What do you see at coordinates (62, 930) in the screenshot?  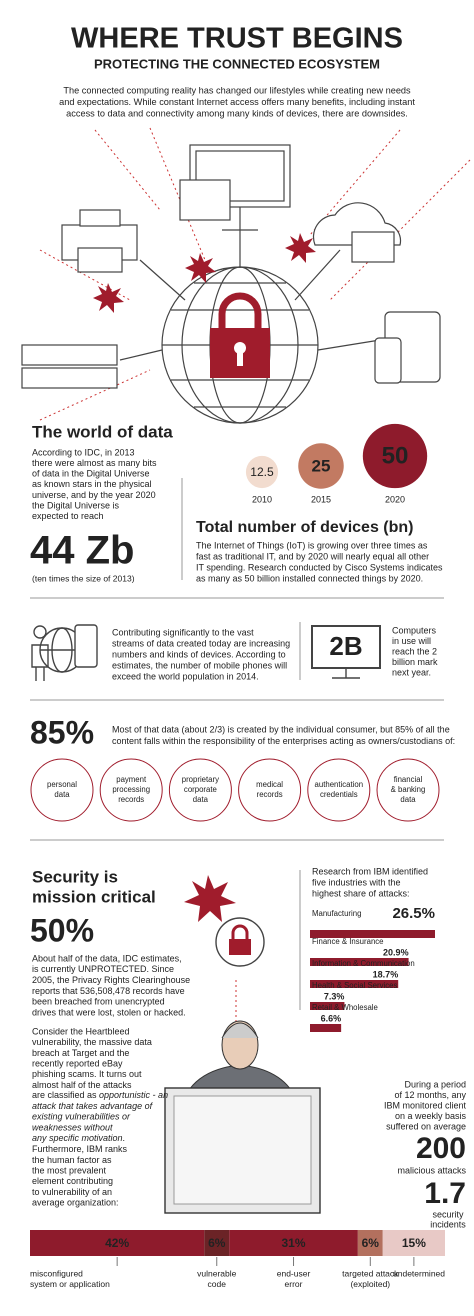 I see `big-figure: 50%` at bounding box center [62, 930].